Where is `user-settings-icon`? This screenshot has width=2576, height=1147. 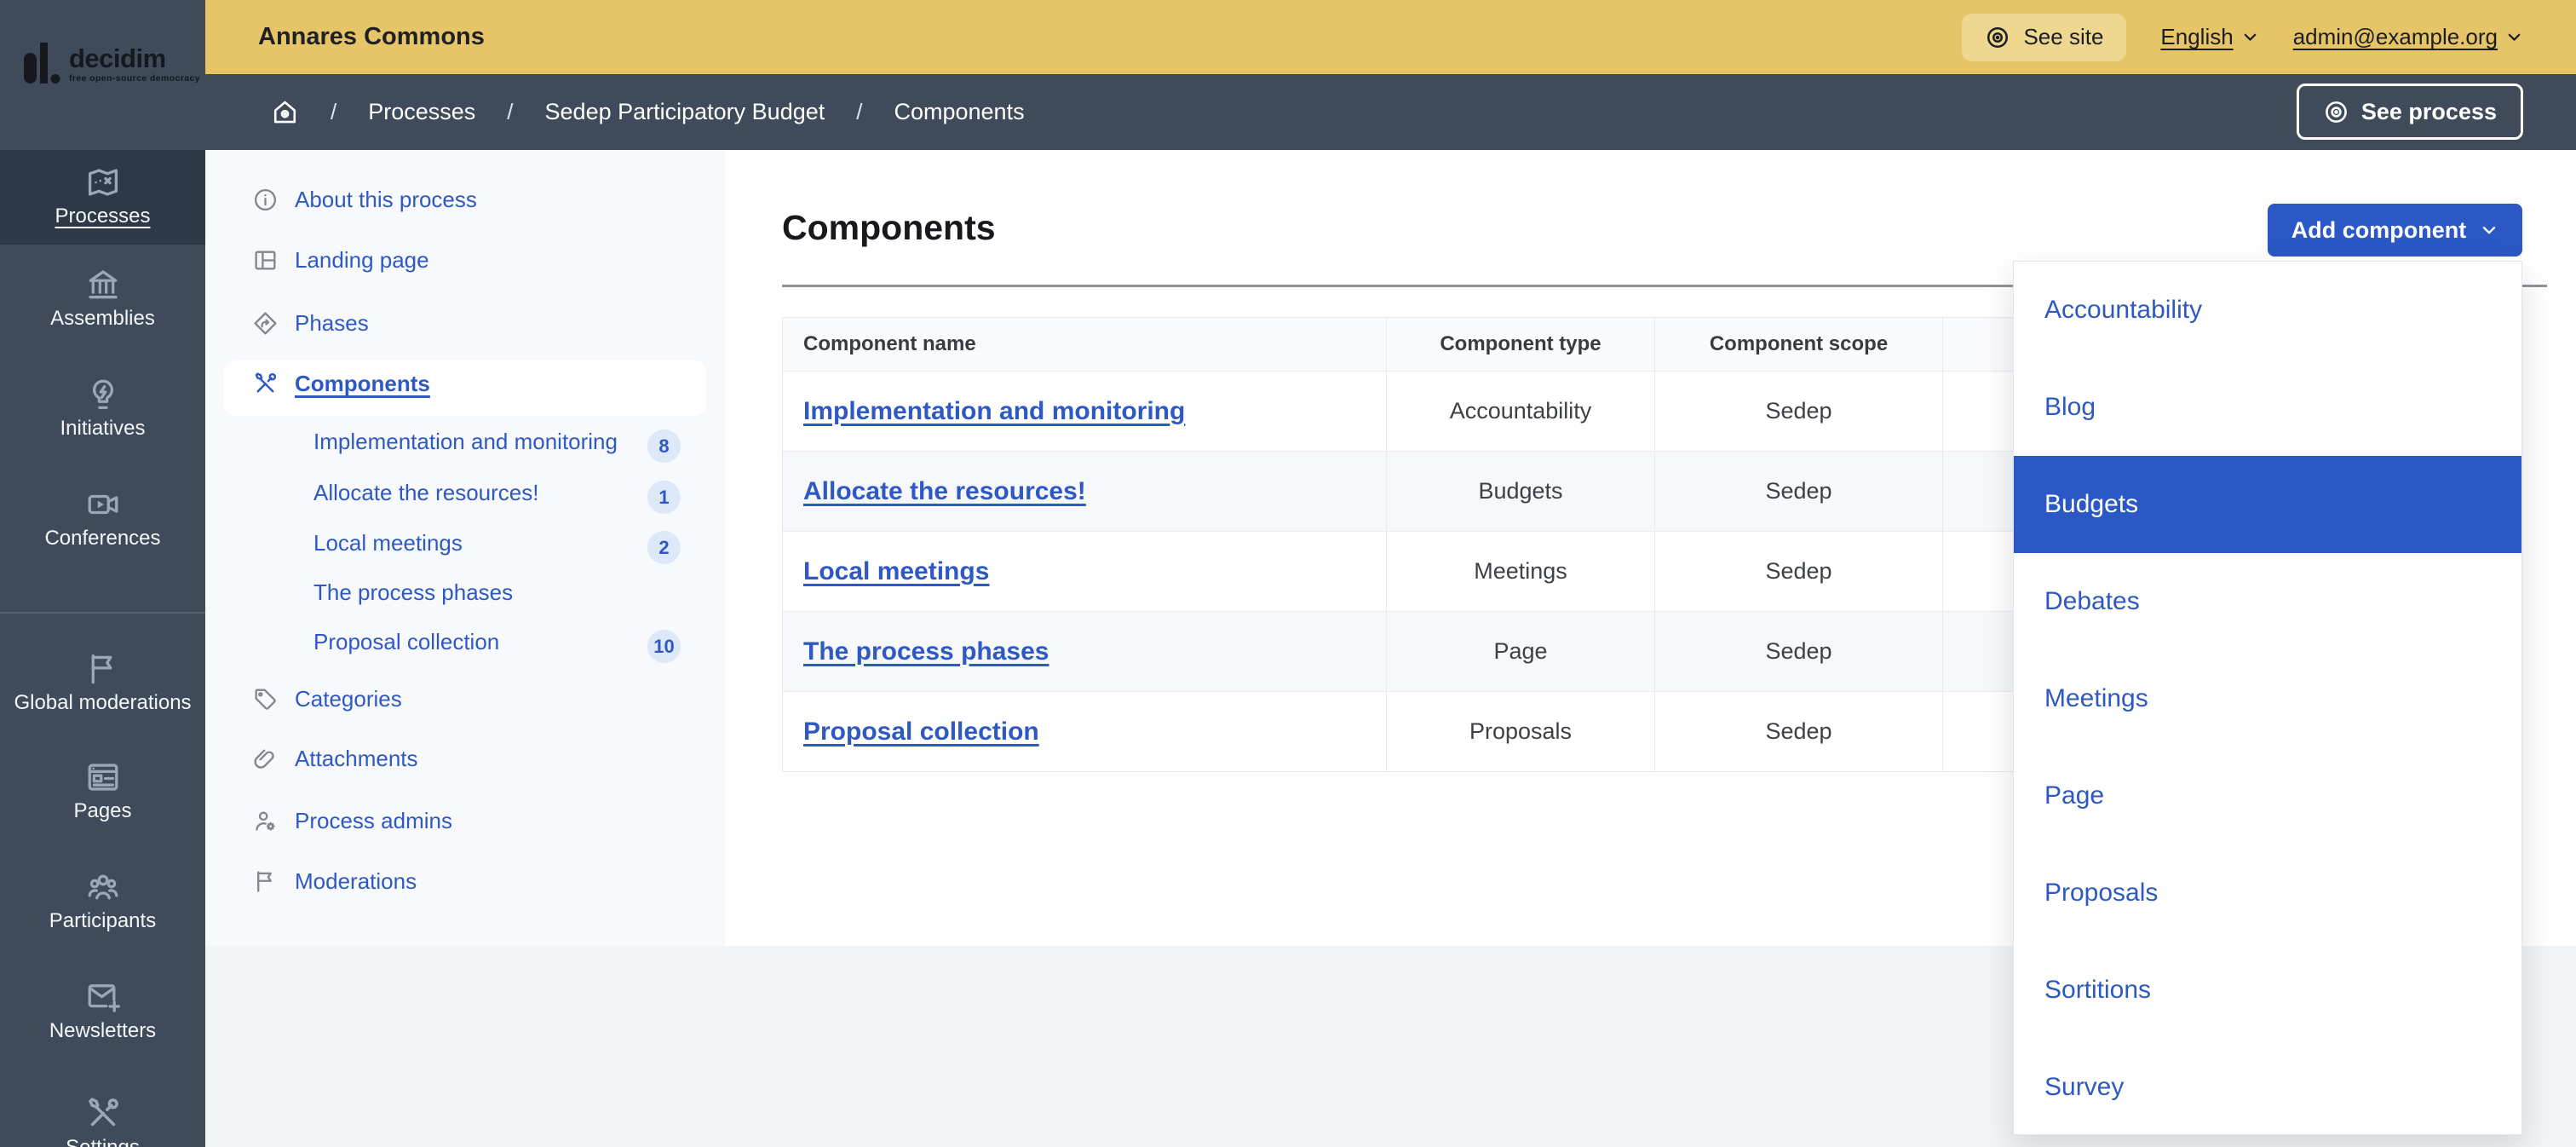 user-settings-icon is located at coordinates (266, 821).